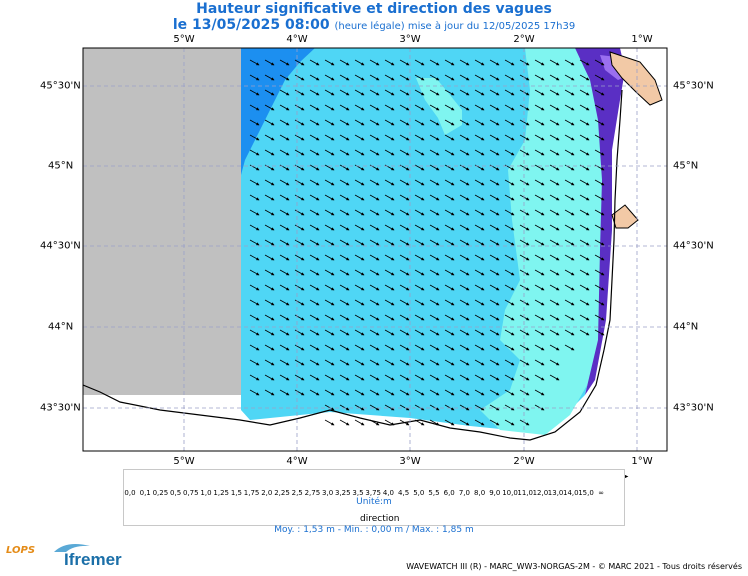 This screenshot has width=748, height=576. I want to click on sea-shore-band, so click(600, 229).